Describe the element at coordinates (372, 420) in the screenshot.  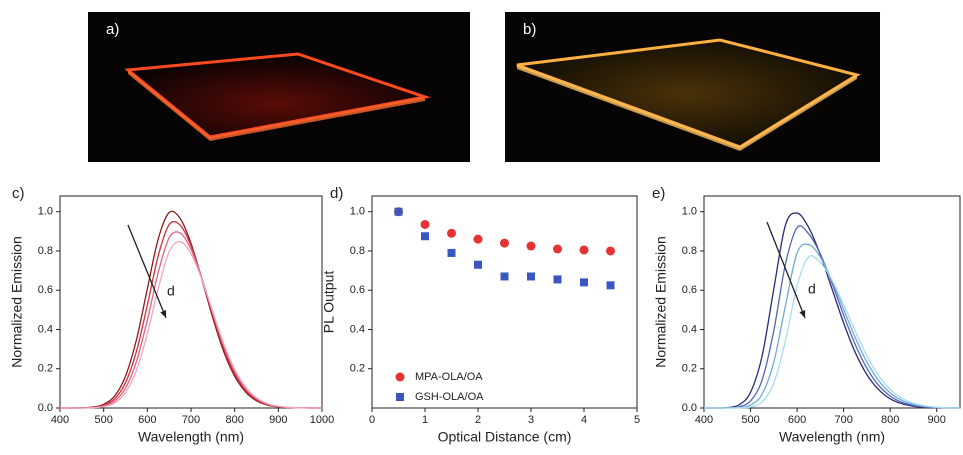
I see `x-tick-label: 0` at that location.